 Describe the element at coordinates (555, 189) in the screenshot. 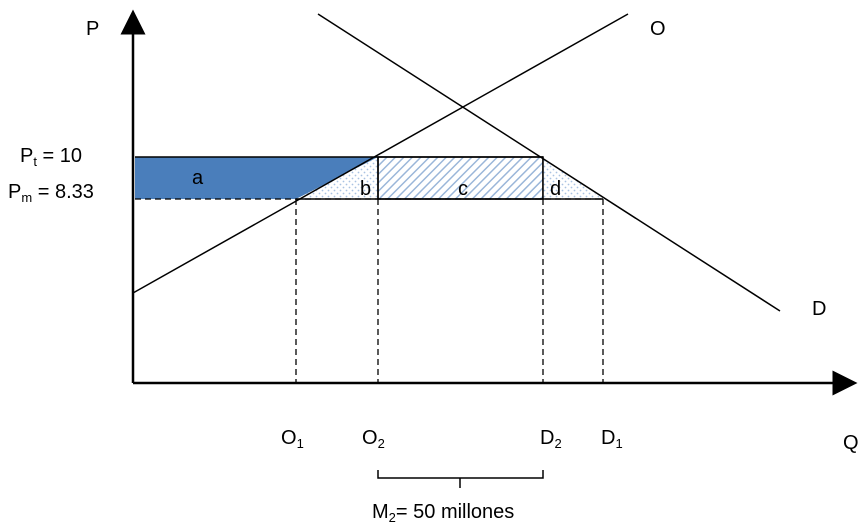

I see `area-d-label: d` at that location.